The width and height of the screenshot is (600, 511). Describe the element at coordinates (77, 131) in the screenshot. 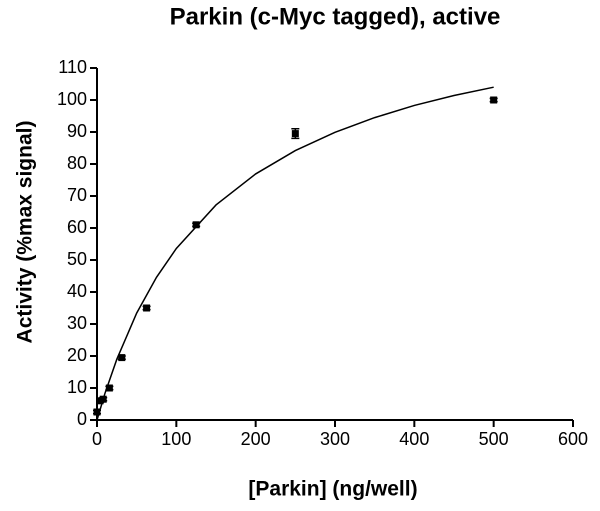

I see `y-tick-label: 90` at that location.